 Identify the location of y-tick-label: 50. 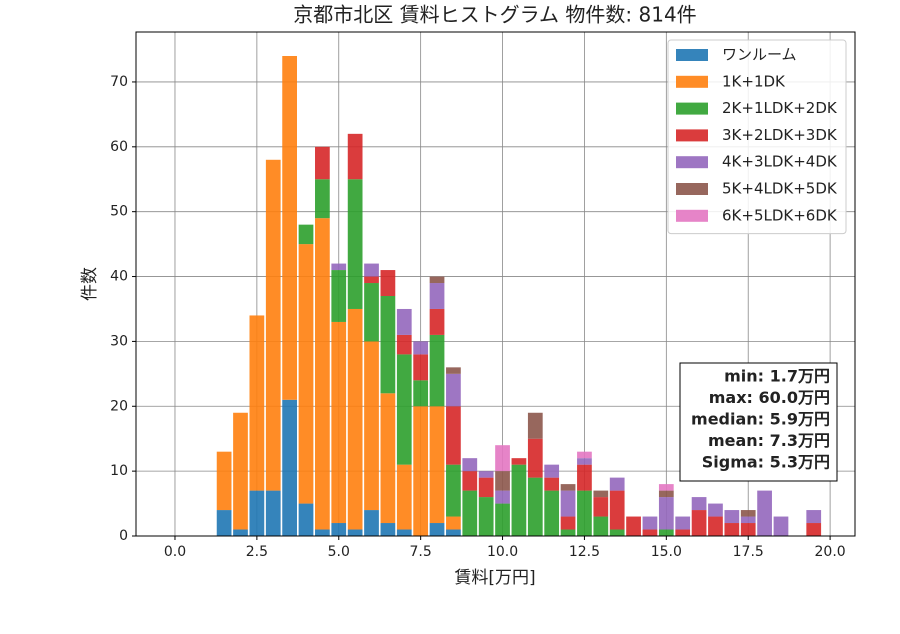
(119, 212).